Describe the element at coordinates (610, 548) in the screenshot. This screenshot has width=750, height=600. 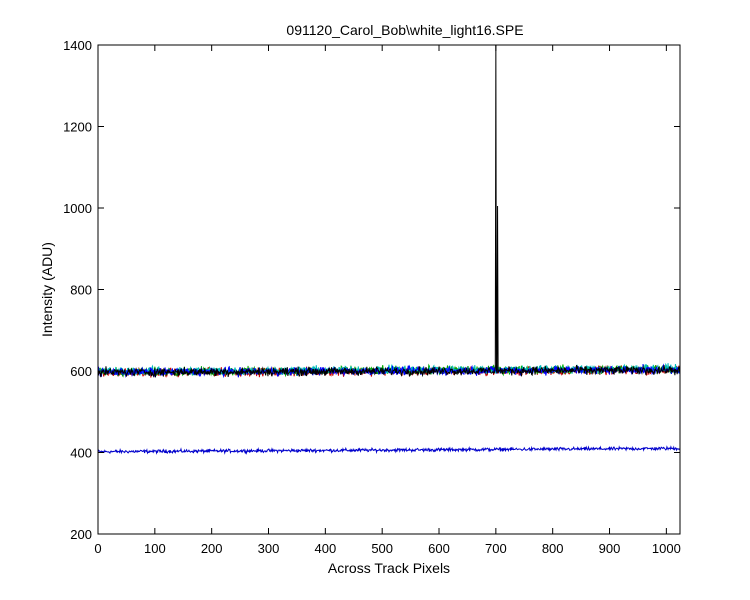
I see `x-tick-label: 900` at that location.